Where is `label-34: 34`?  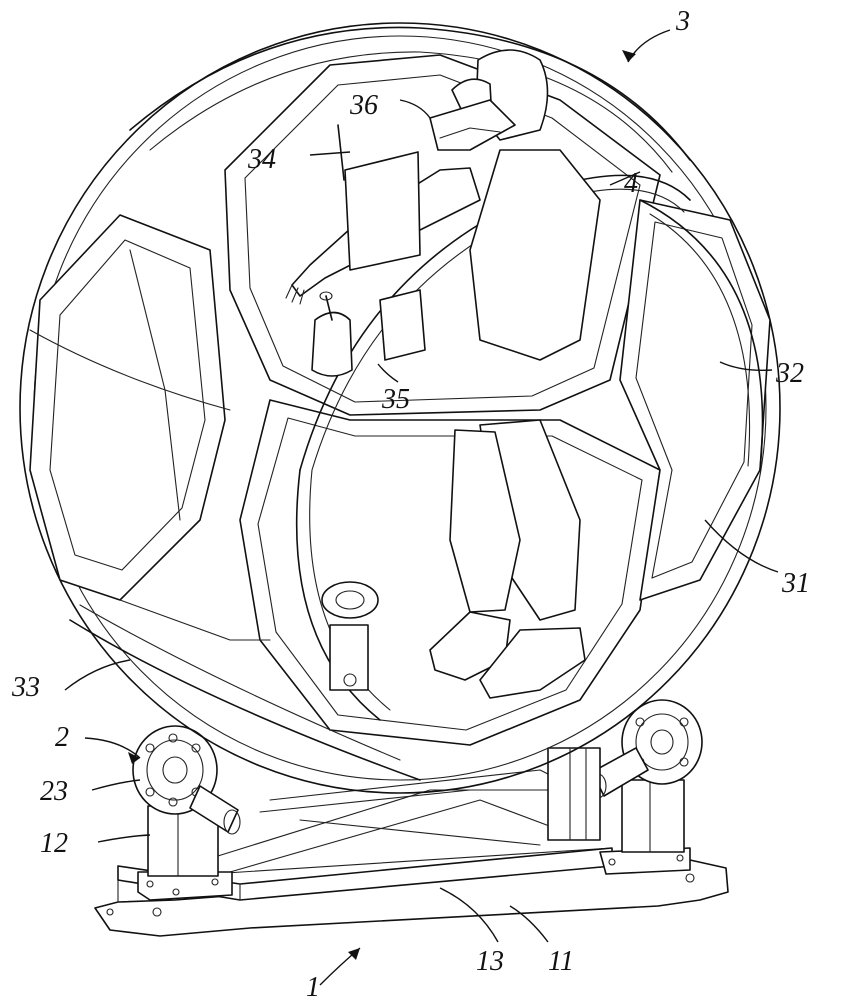 label-34: 34 is located at coordinates (261, 159).